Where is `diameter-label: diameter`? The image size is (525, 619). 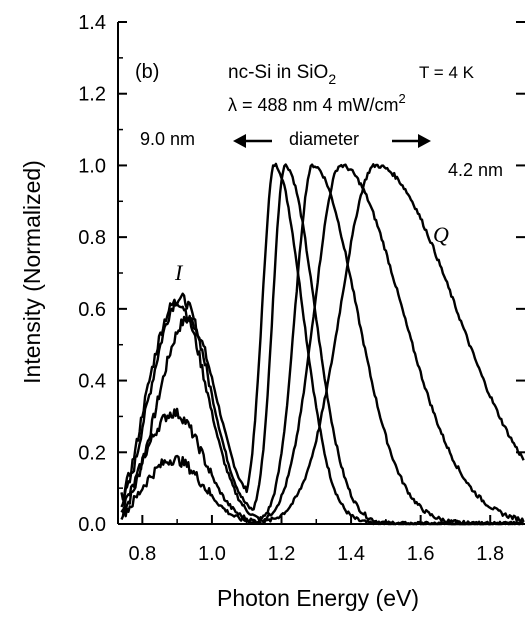
diameter-label: diameter is located at coordinates (324, 139).